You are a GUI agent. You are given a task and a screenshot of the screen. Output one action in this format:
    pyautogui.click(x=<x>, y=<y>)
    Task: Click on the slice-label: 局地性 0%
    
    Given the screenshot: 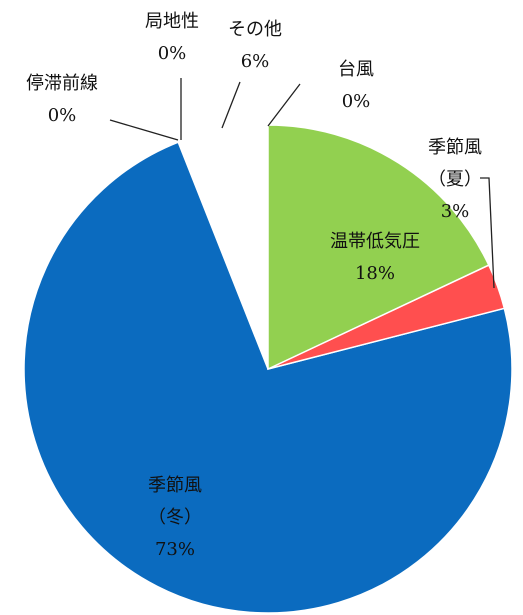 What is the action you would take?
    pyautogui.click(x=172, y=38)
    